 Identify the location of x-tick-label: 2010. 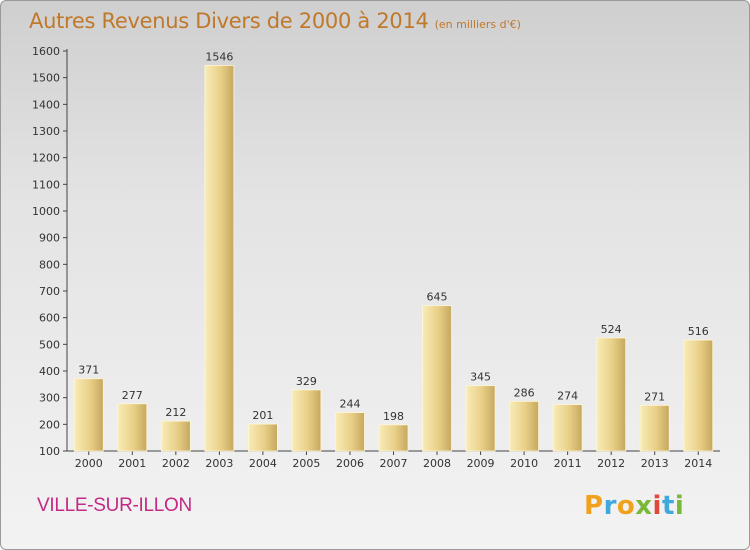
(524, 463).